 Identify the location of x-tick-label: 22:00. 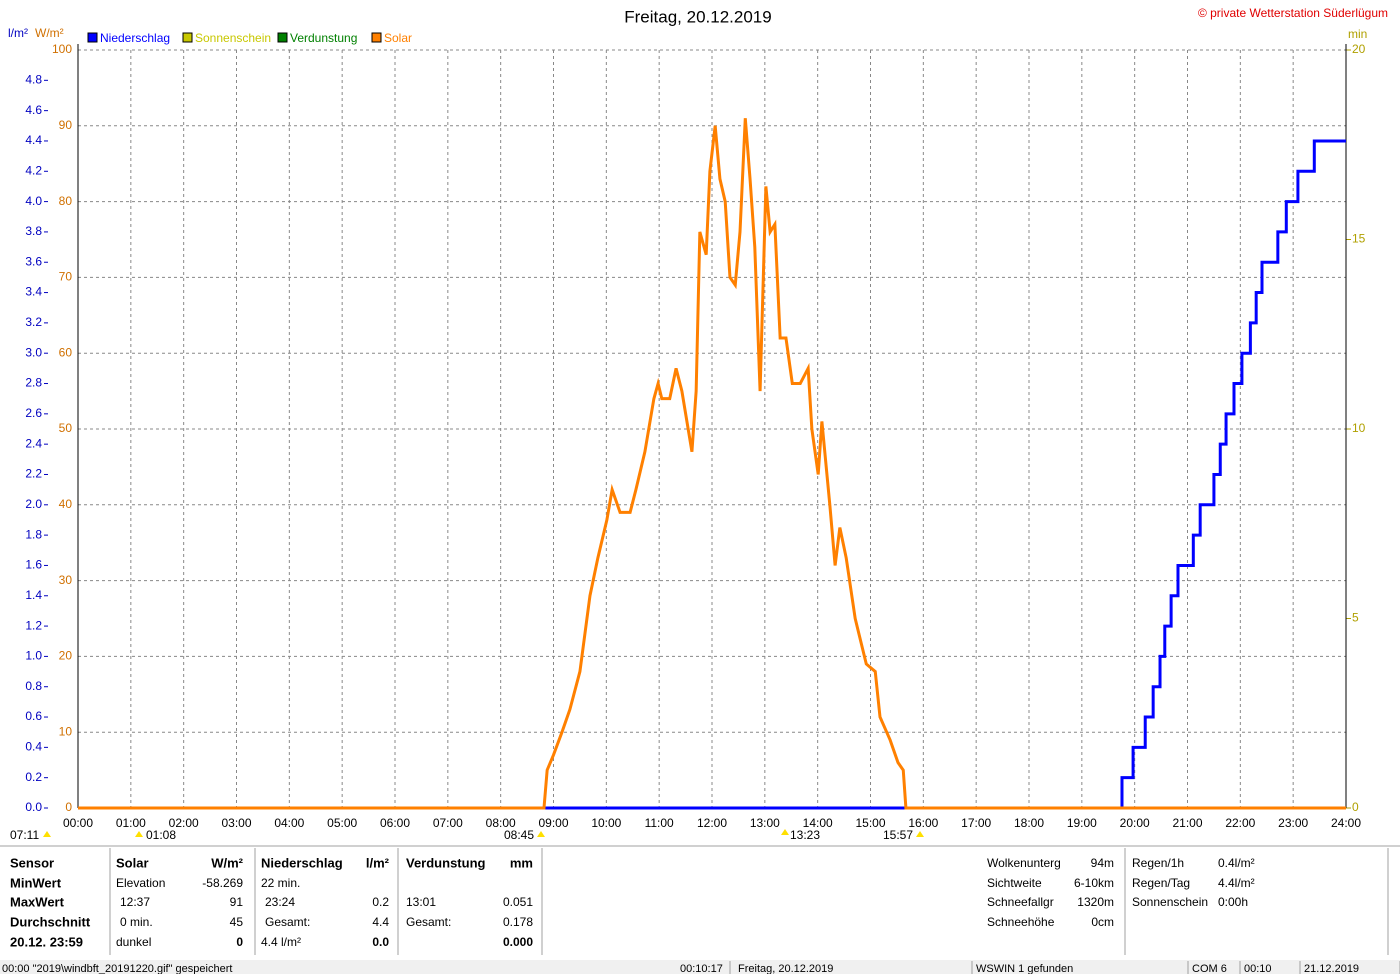
(1240, 823).